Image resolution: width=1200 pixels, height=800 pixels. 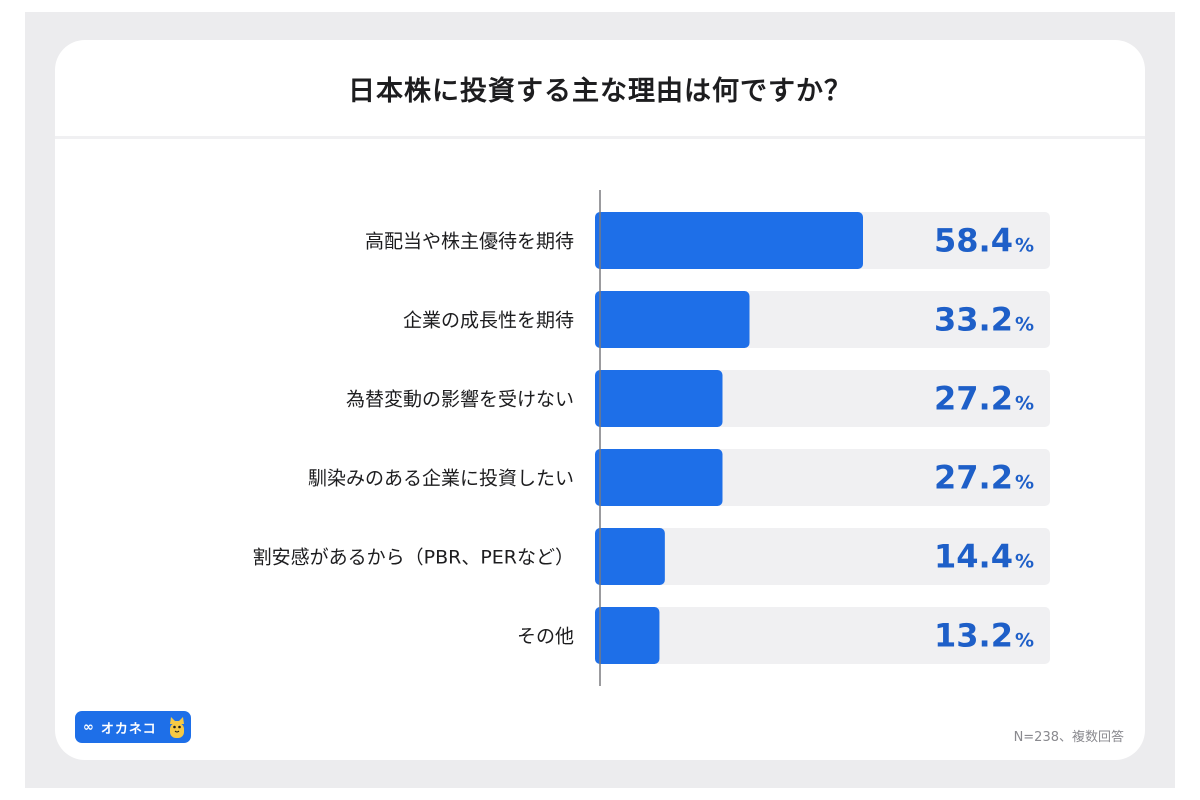 What do you see at coordinates (600, 91) in the screenshot?
I see `chart-title: 日本株に投資する主な理由は何ですか？` at bounding box center [600, 91].